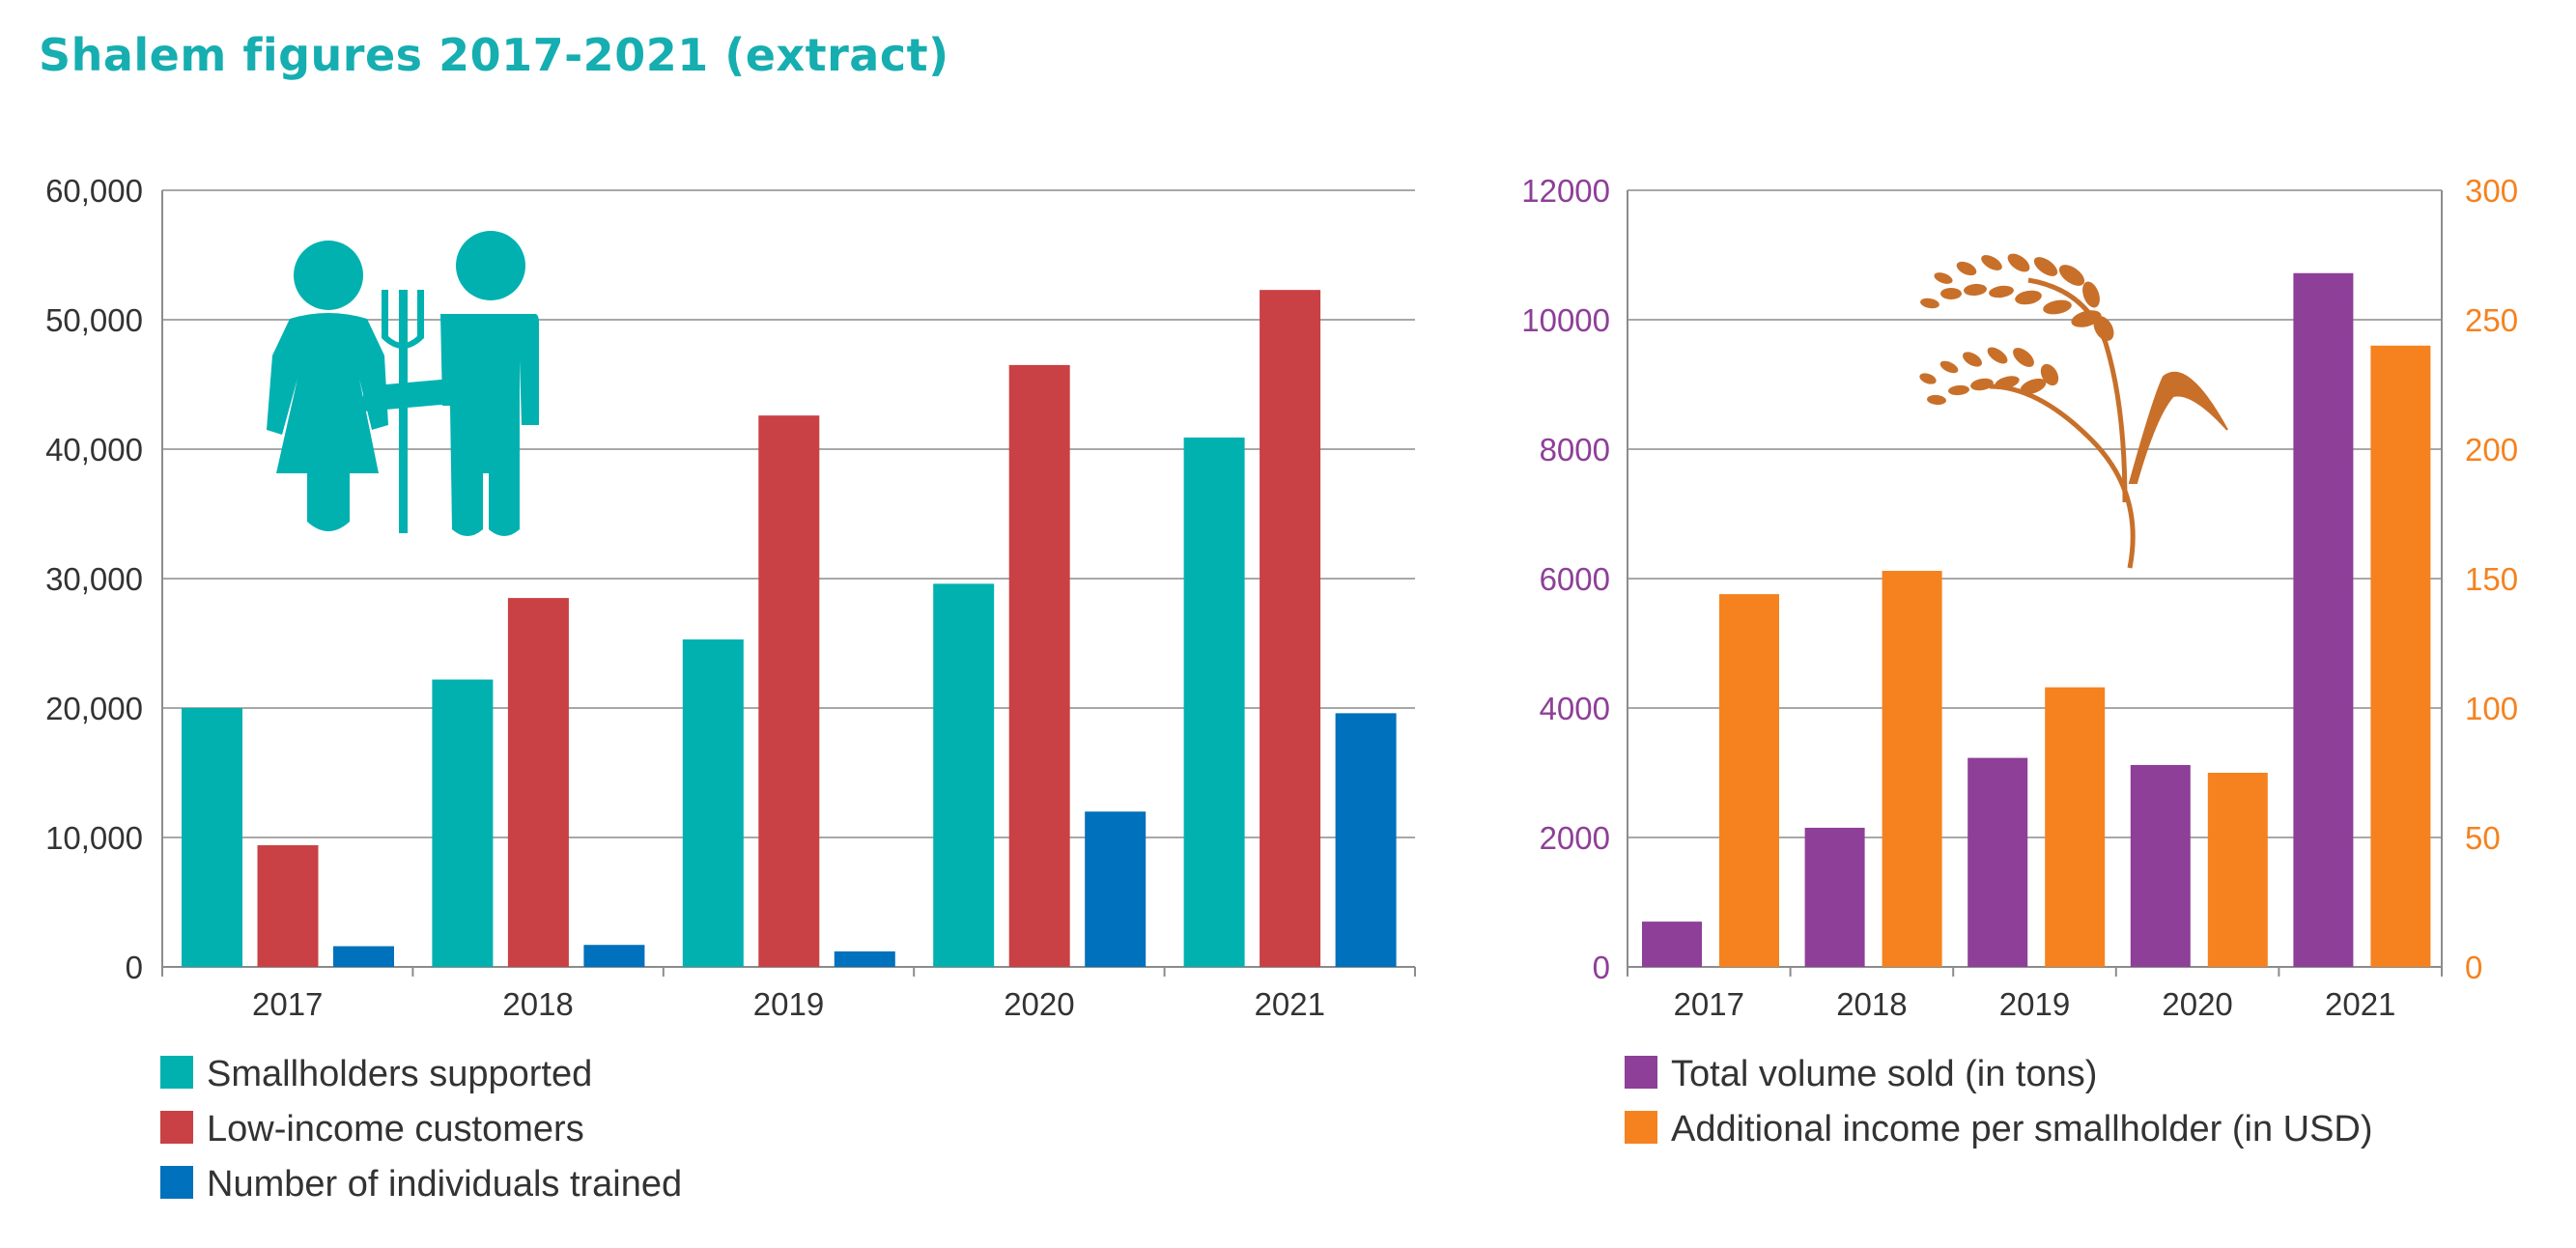 The height and width of the screenshot is (1248, 2576). Describe the element at coordinates (2491, 709) in the screenshot. I see `y2-tick-label: 100` at that location.